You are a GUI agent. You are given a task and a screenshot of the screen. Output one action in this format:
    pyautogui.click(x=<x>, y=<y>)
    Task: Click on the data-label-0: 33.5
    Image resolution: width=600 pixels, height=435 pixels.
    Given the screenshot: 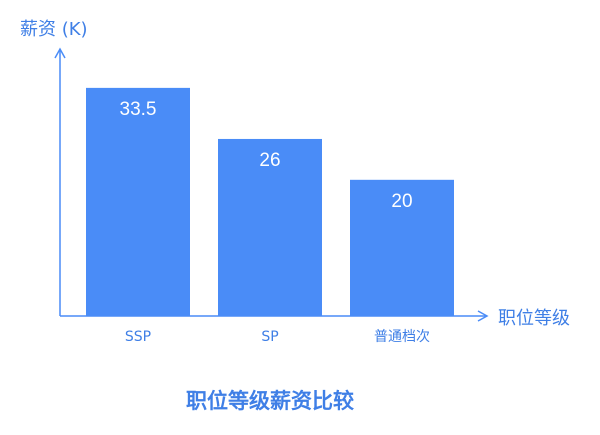 What is the action you would take?
    pyautogui.click(x=138, y=109)
    